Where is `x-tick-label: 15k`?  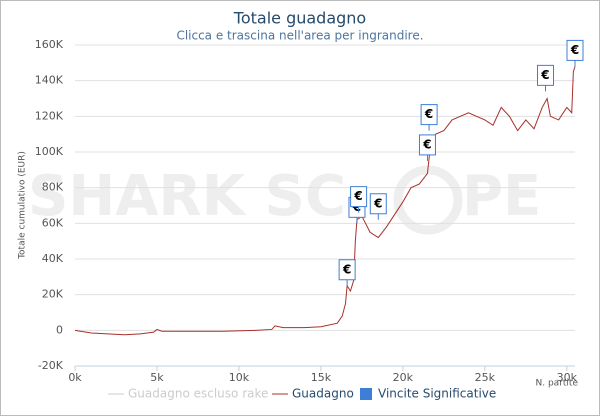 x-tick-label: 15k is located at coordinates (321, 377).